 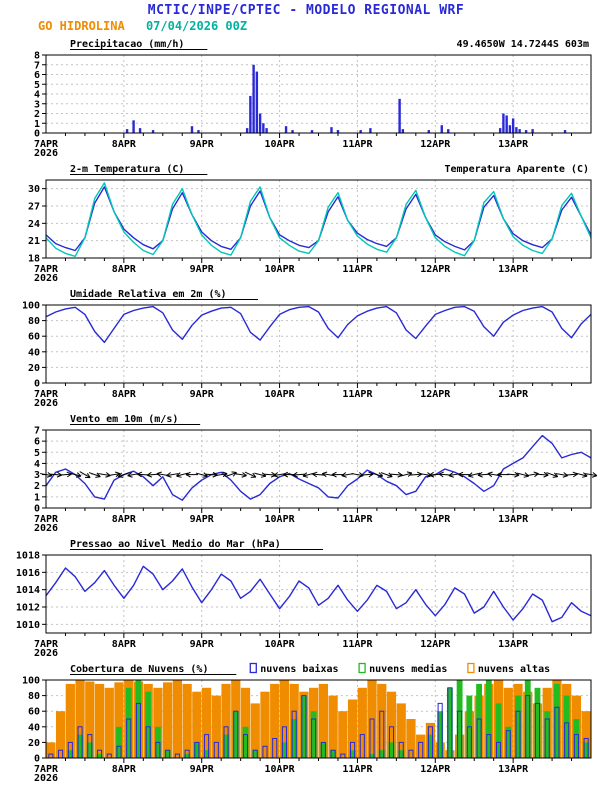 What do you see at coordinates (127, 169) in the screenshot?
I see `svg-text: 2-m Temperatura (C)` at bounding box center [127, 169].